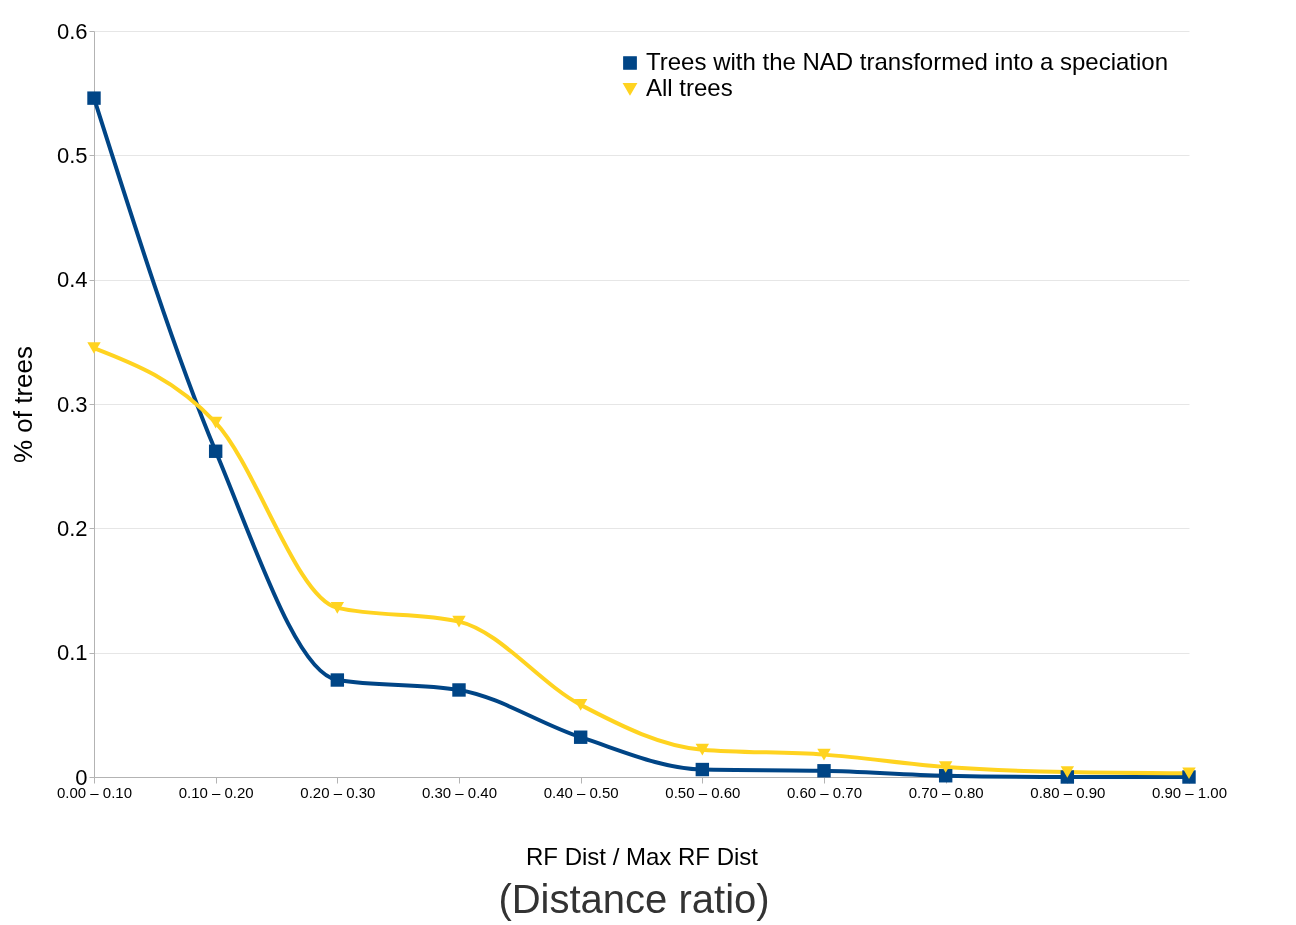  What do you see at coordinates (459, 792) in the screenshot?
I see `x-tick-label: 0.30 – 0.40` at bounding box center [459, 792].